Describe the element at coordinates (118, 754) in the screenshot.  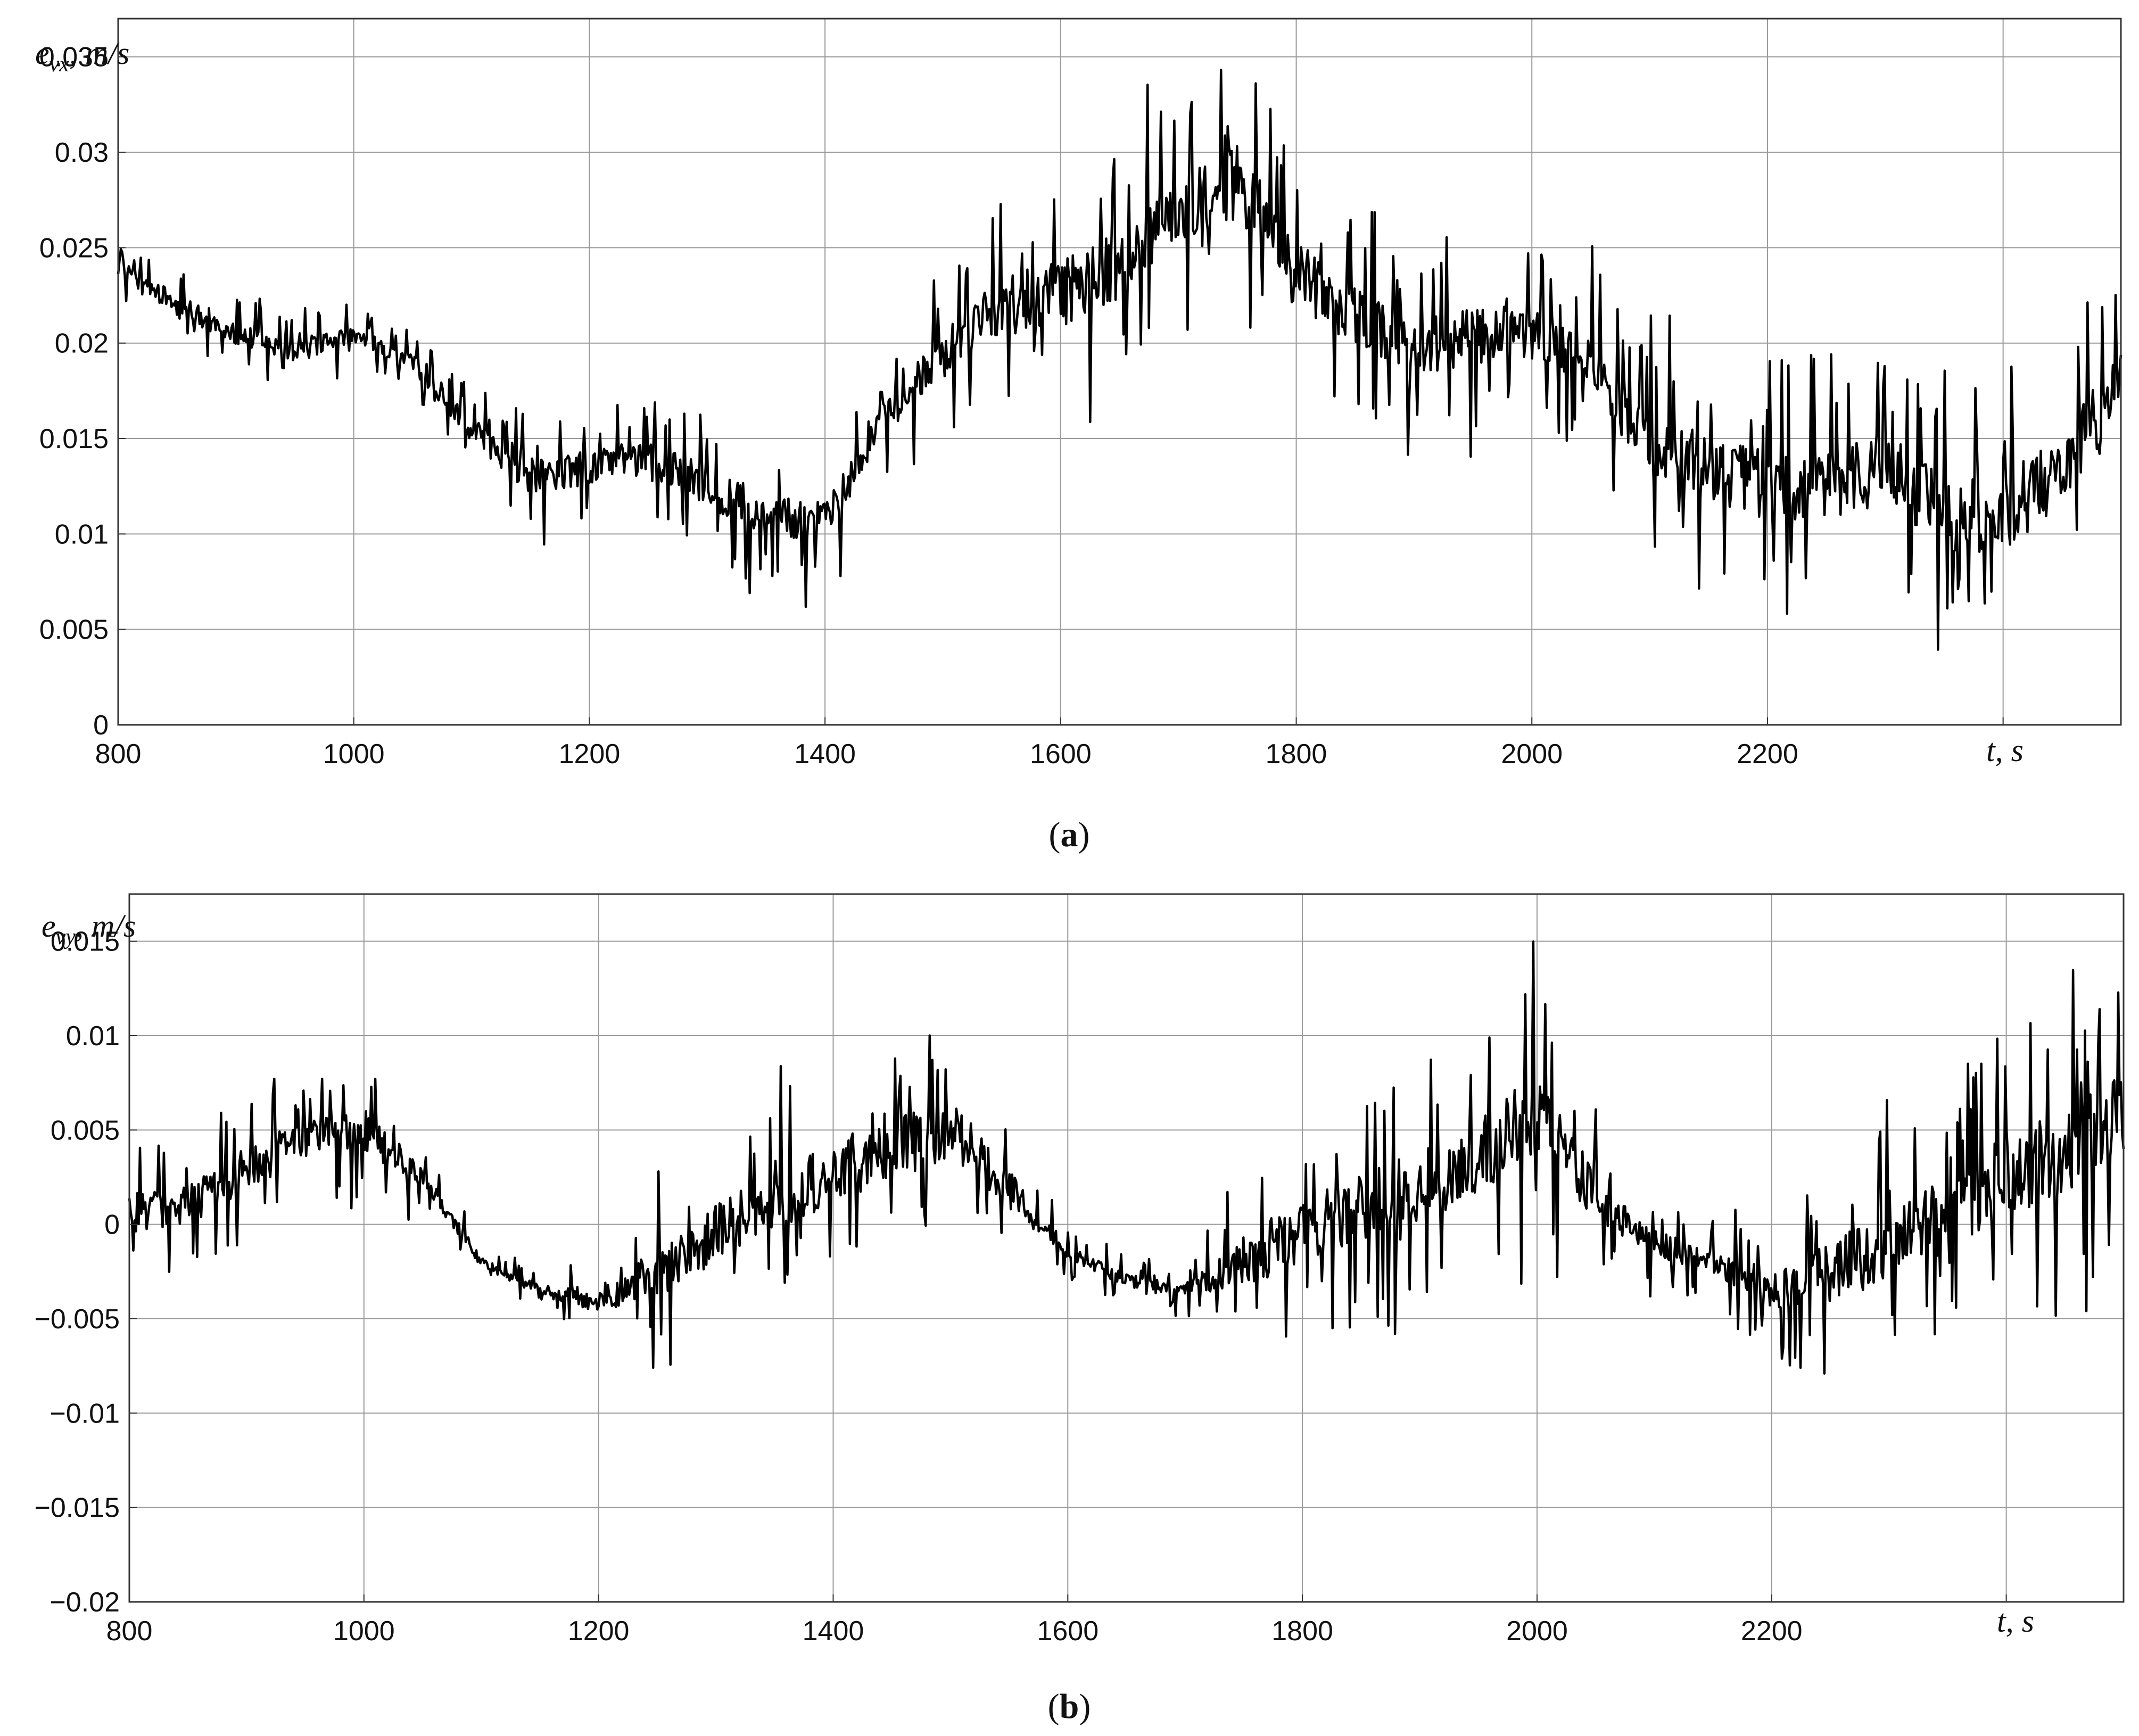
I see `chart-a-x-tick-label: 800` at that location.